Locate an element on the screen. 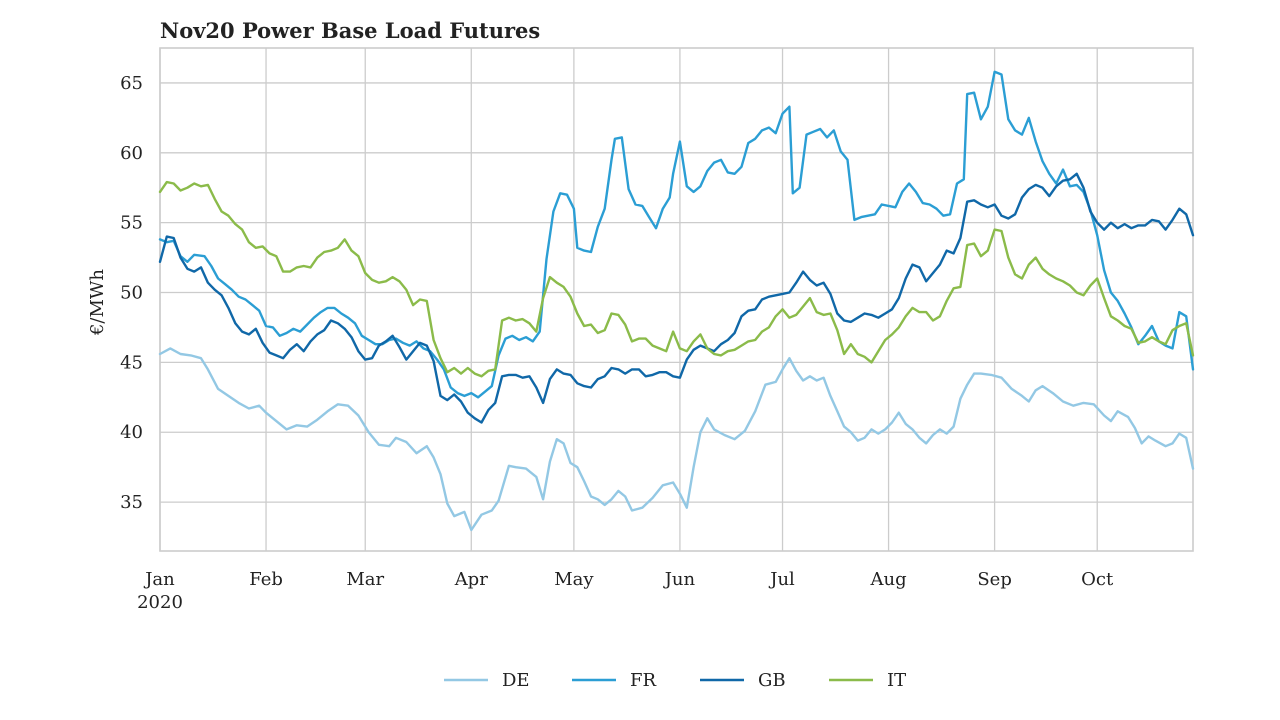  x-tick-label: Feb is located at coordinates (266, 579).